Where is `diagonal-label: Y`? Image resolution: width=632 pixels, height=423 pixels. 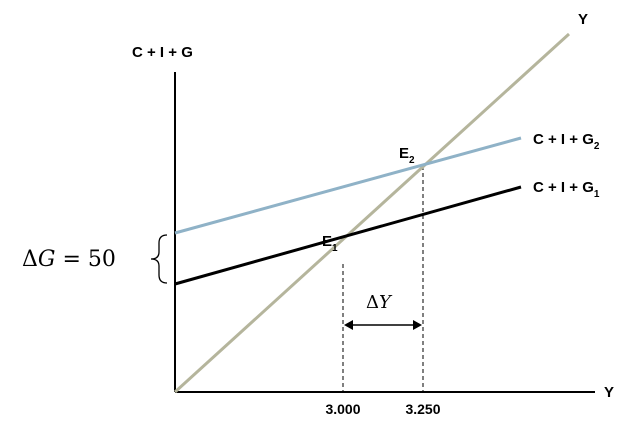
diagonal-label: Y is located at coordinates (583, 19).